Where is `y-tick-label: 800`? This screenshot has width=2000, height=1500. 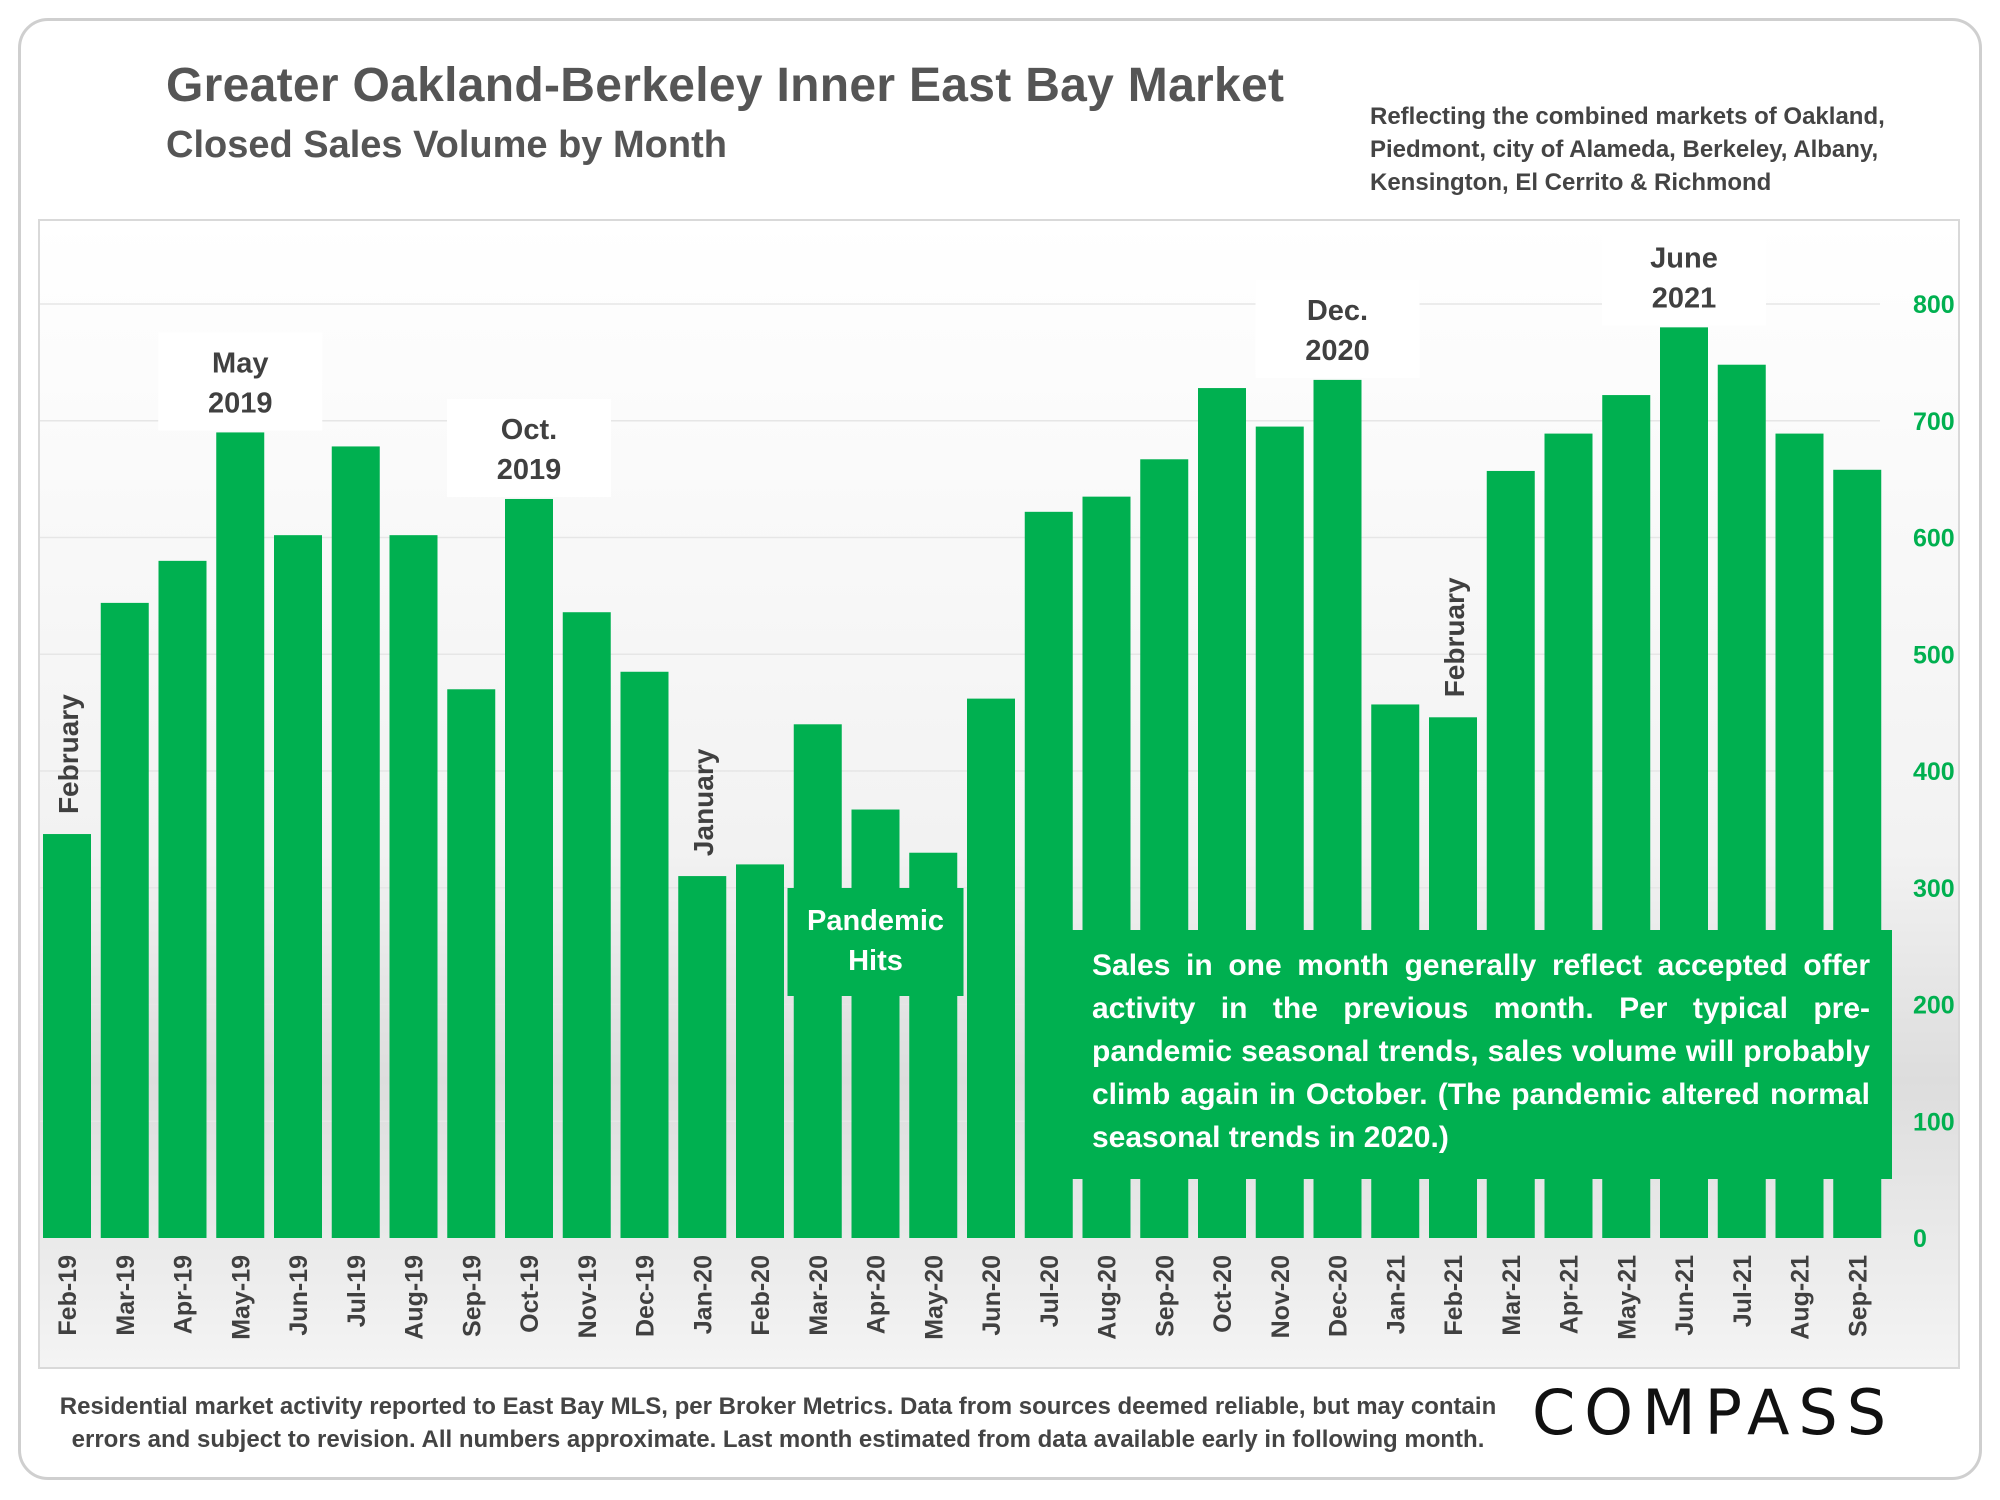 y-tick-label: 800 is located at coordinates (1934, 305).